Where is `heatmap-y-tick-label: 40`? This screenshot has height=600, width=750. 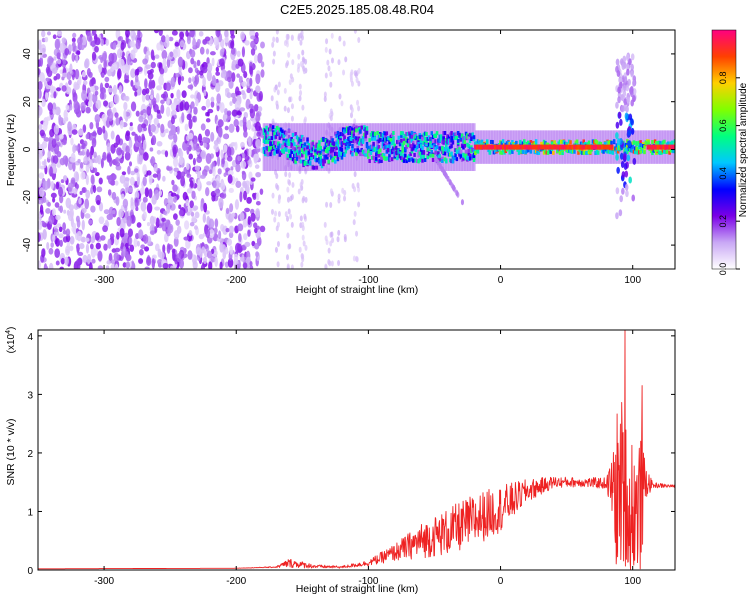 heatmap-y-tick-label: 40 is located at coordinates (27, 54).